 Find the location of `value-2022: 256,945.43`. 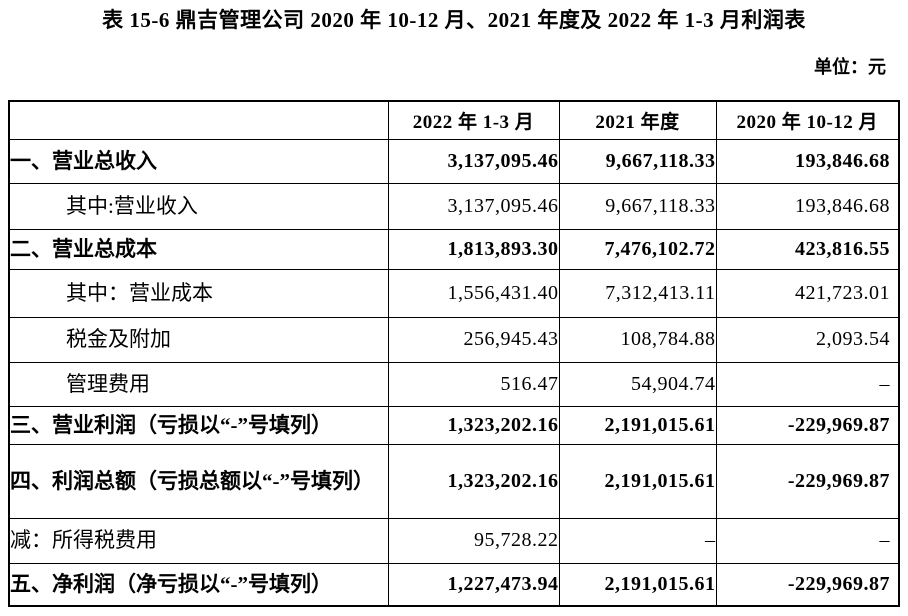

value-2022: 256,945.43 is located at coordinates (473, 339).